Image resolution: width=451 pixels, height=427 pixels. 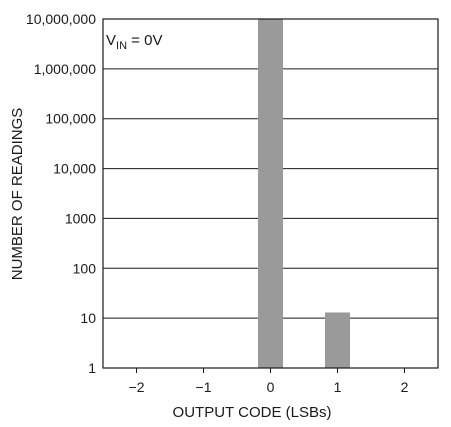 What do you see at coordinates (111, 40) in the screenshot?
I see `annotation-main: V` at bounding box center [111, 40].